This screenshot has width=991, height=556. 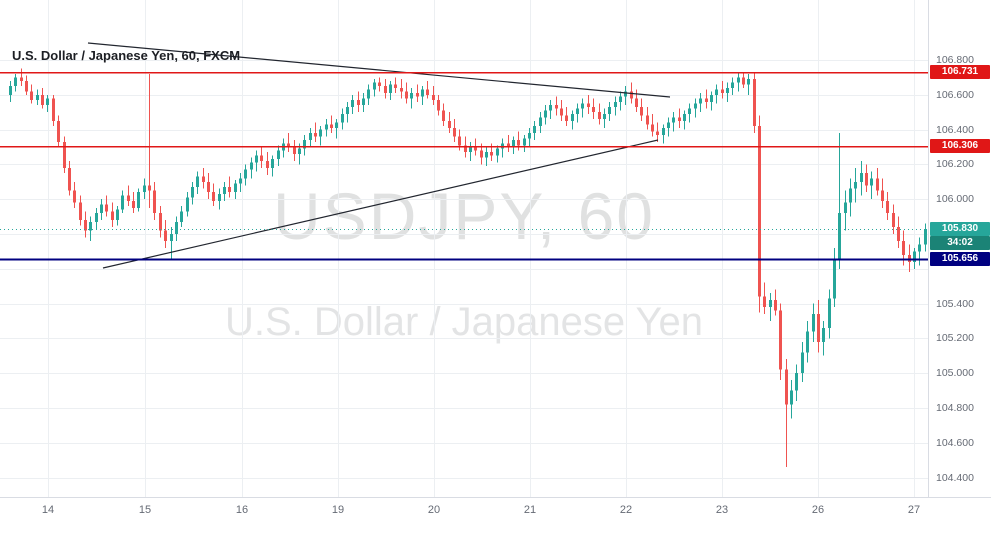 I want to click on time-axis: 14 15 16 19 20 21 22 23 26 27, so click(x=495, y=526).